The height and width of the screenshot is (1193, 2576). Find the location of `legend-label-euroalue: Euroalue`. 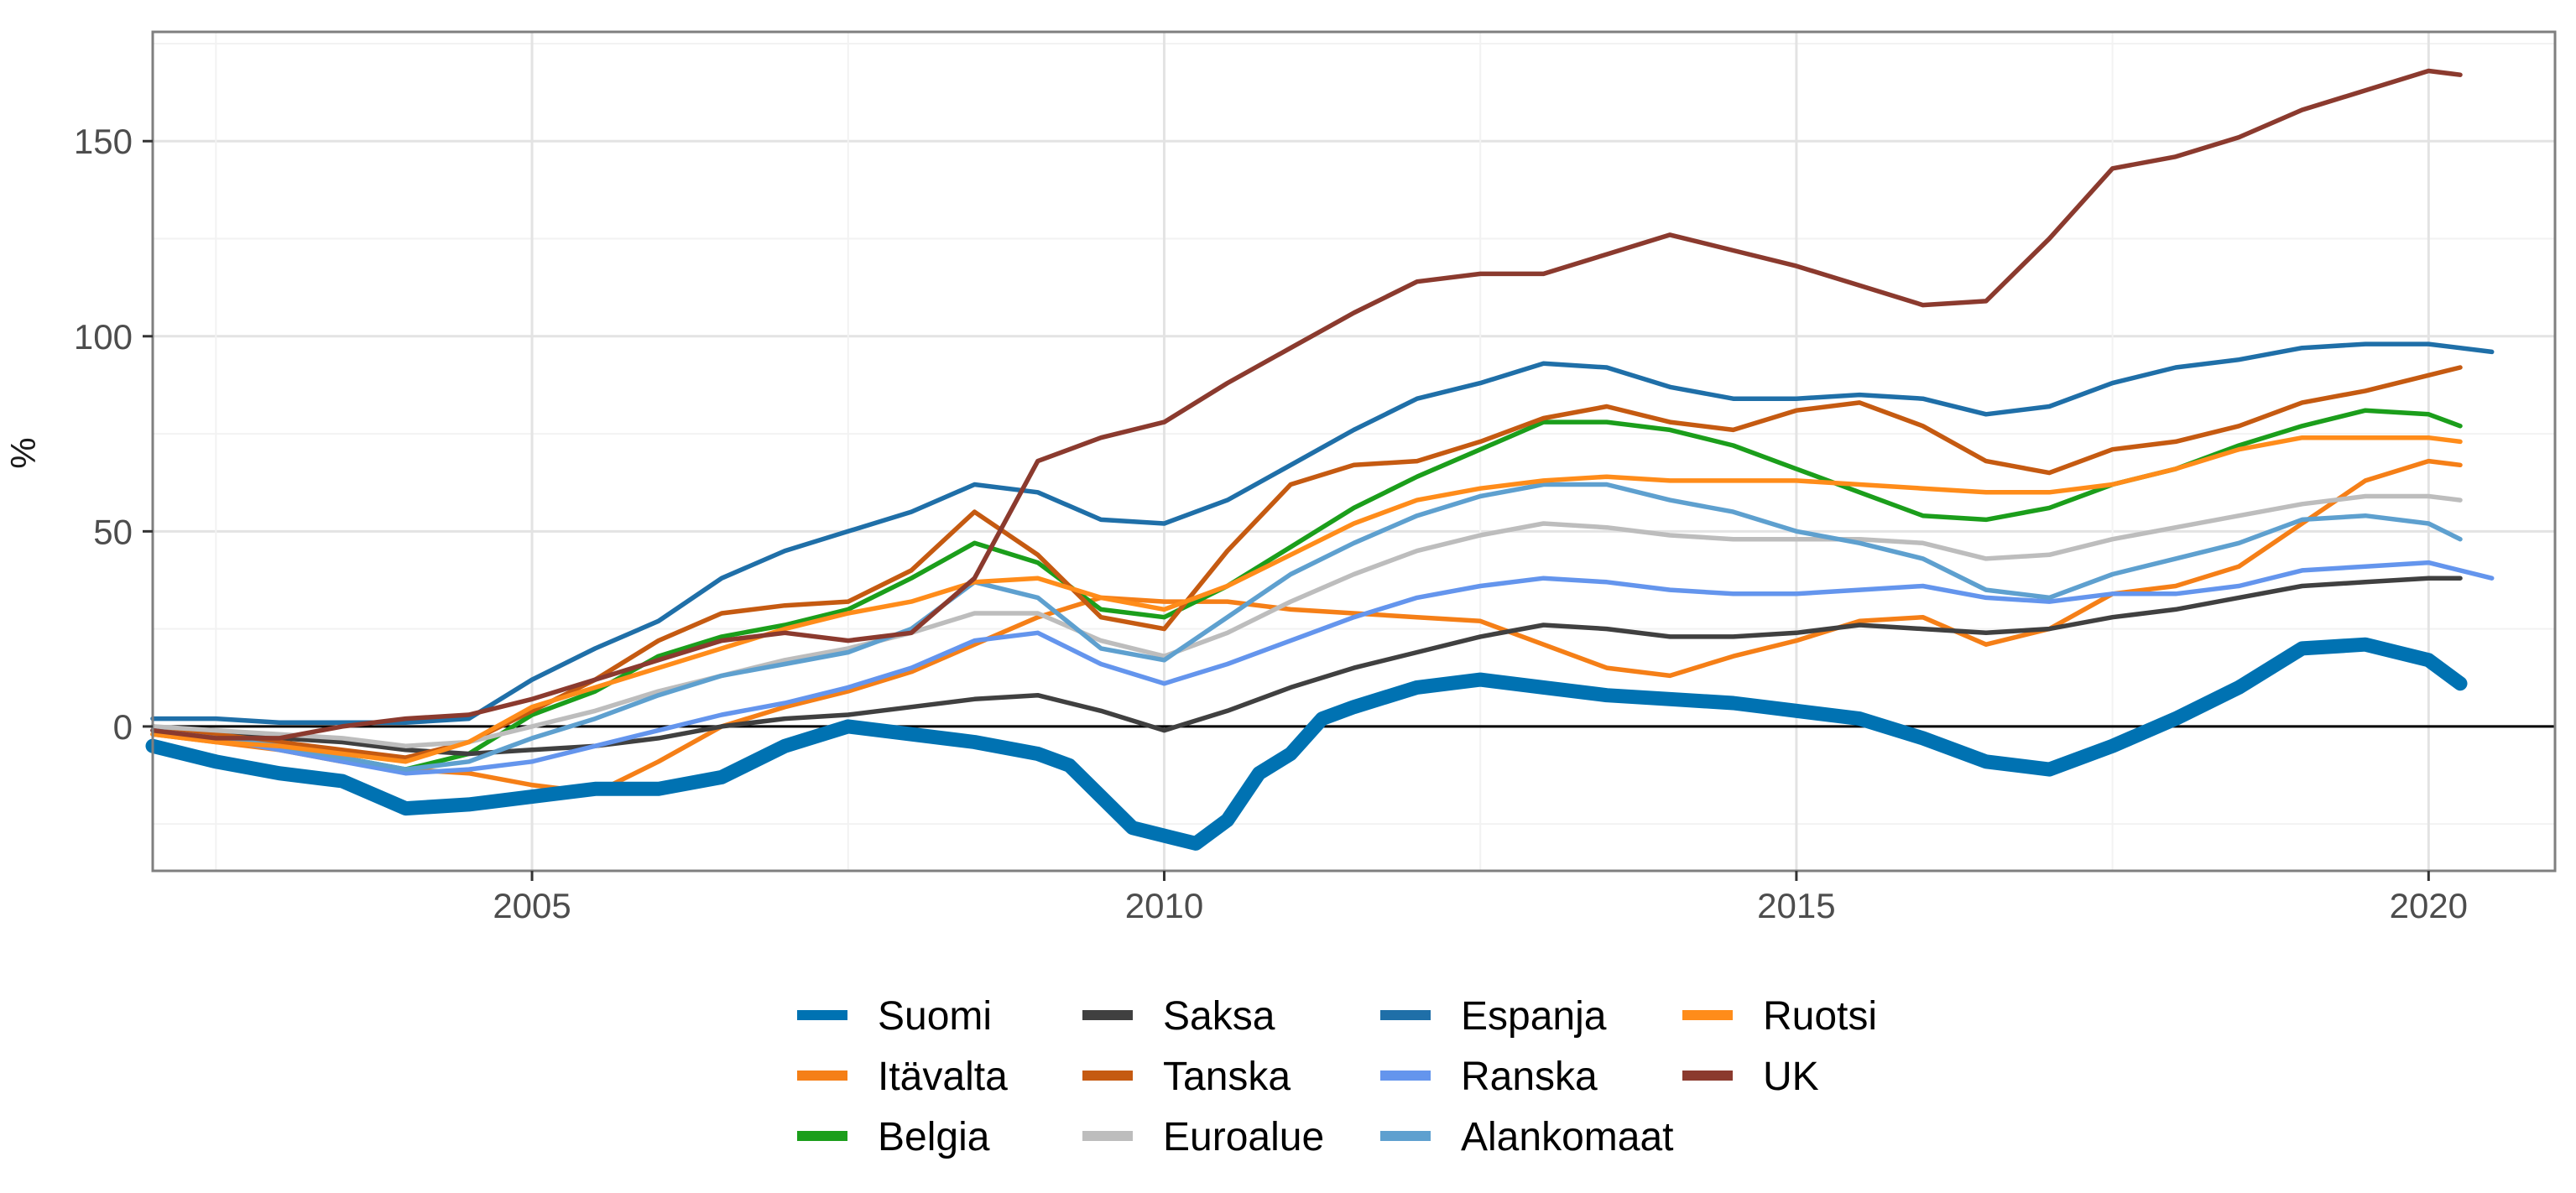

legend-label-euroalue: Euroalue is located at coordinates (1243, 1137).